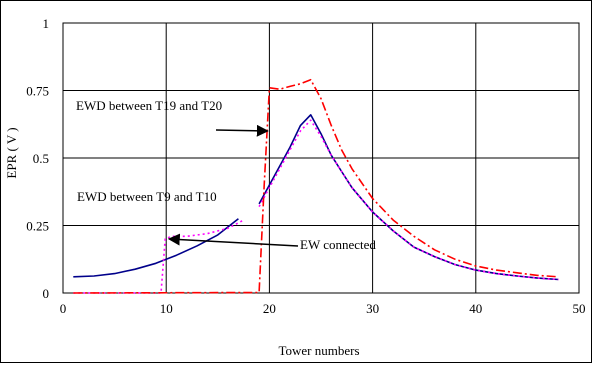  I want to click on annotation-label: EW connected, so click(338, 244).